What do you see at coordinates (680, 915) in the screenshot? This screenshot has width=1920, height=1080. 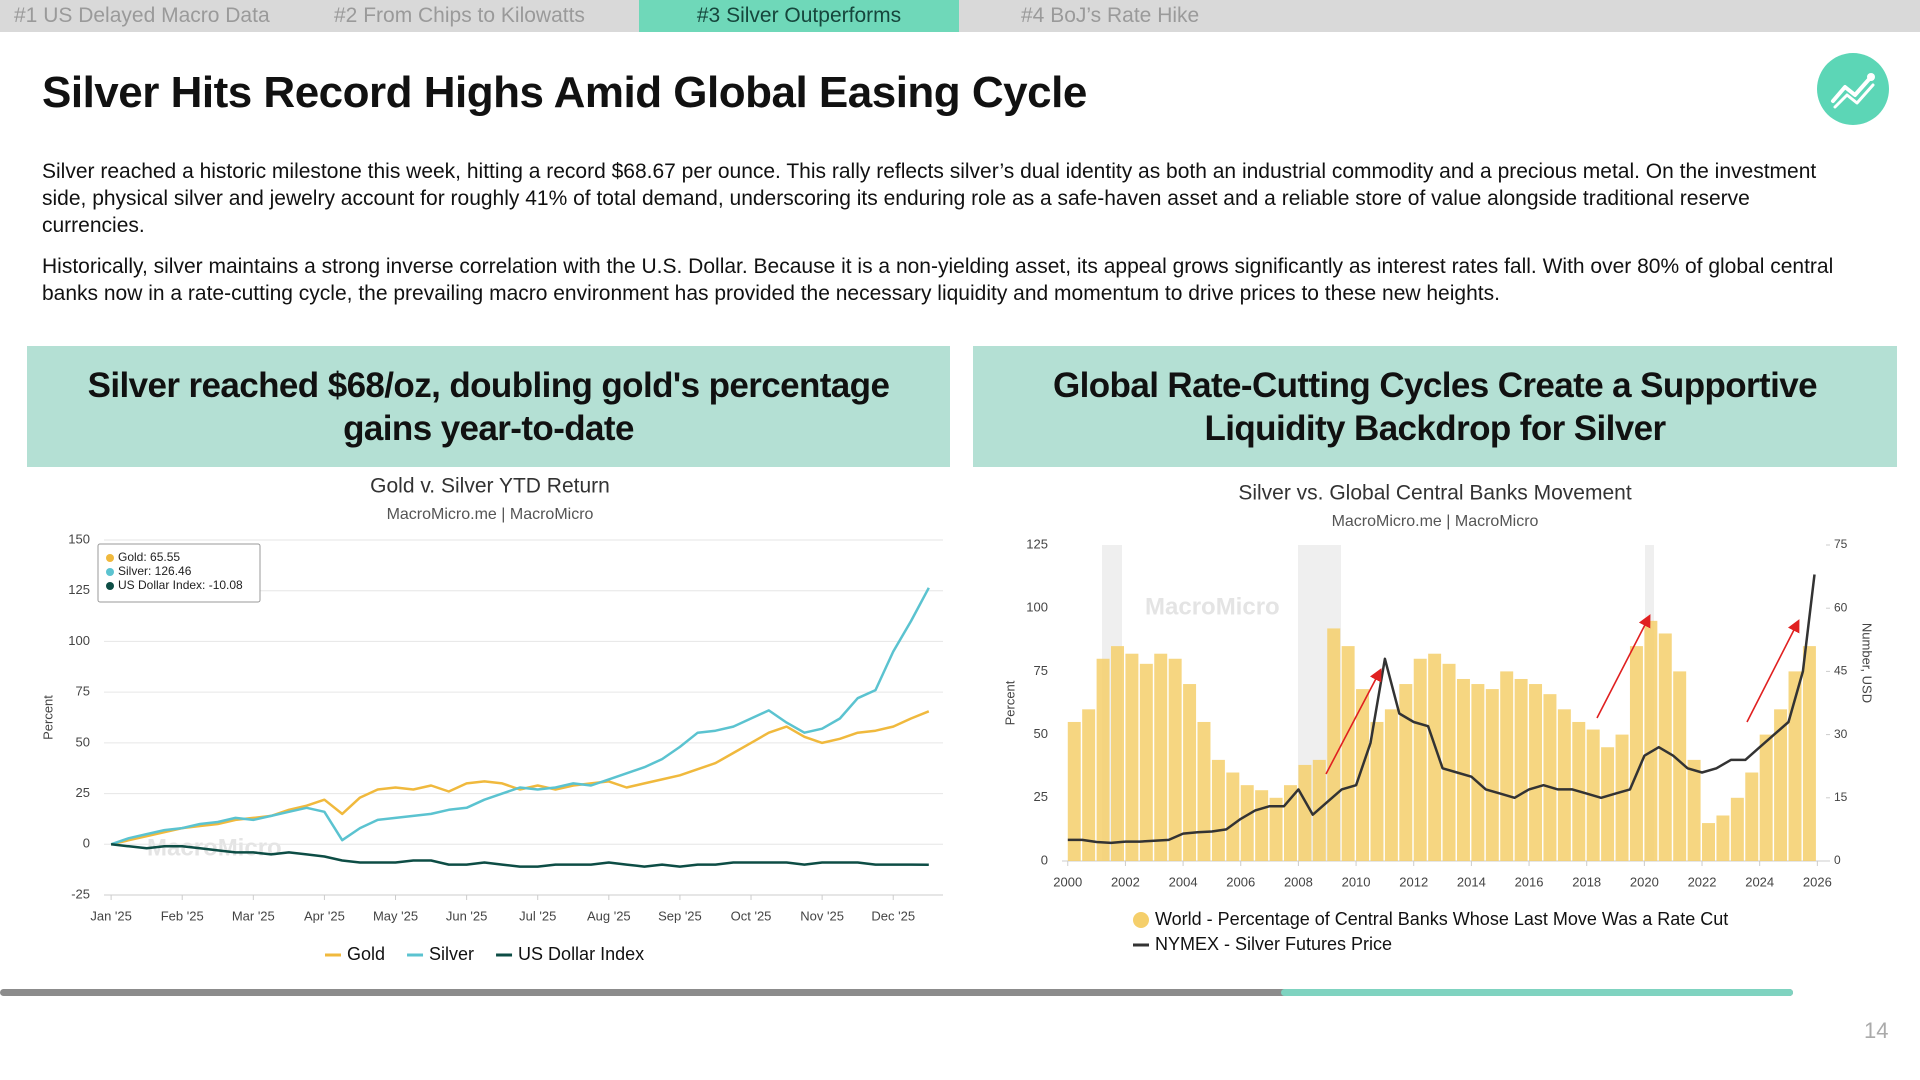 I see `x-tick-label: Sep '25` at bounding box center [680, 915].